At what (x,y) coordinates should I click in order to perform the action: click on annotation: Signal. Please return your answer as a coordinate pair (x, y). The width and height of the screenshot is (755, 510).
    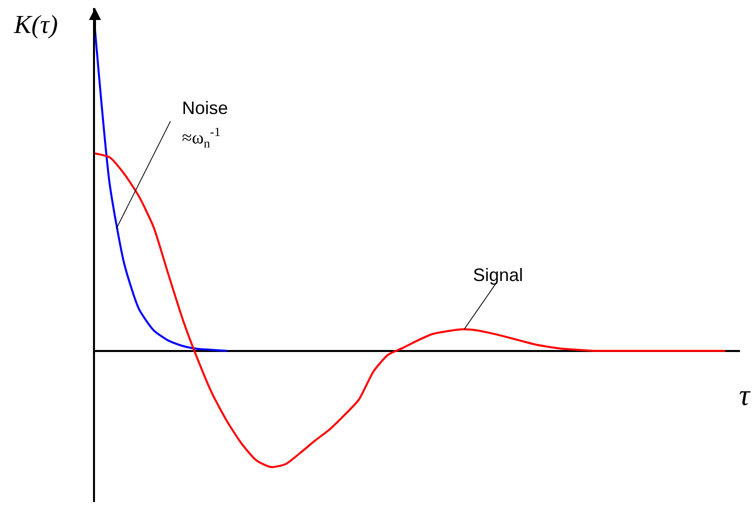
    Looking at the image, I should click on (498, 275).